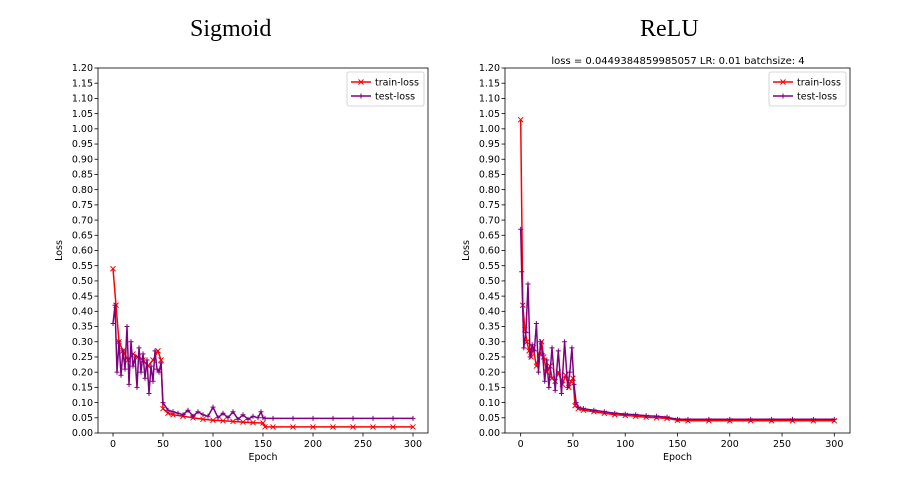 This screenshot has height=501, width=906. Describe the element at coordinates (262, 348) in the screenshot. I see `sigmoid-series-train-loss` at that location.